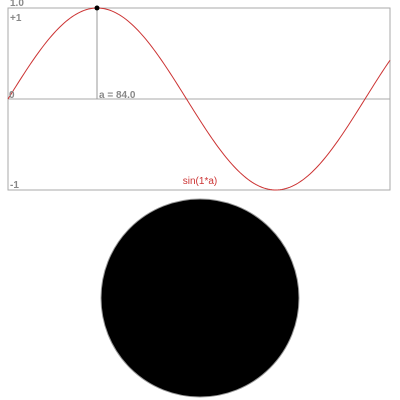 Image resolution: width=400 pixels, height=400 pixels. What do you see at coordinates (12, 95) in the screenshot?
I see `zero-label: 0` at bounding box center [12, 95].